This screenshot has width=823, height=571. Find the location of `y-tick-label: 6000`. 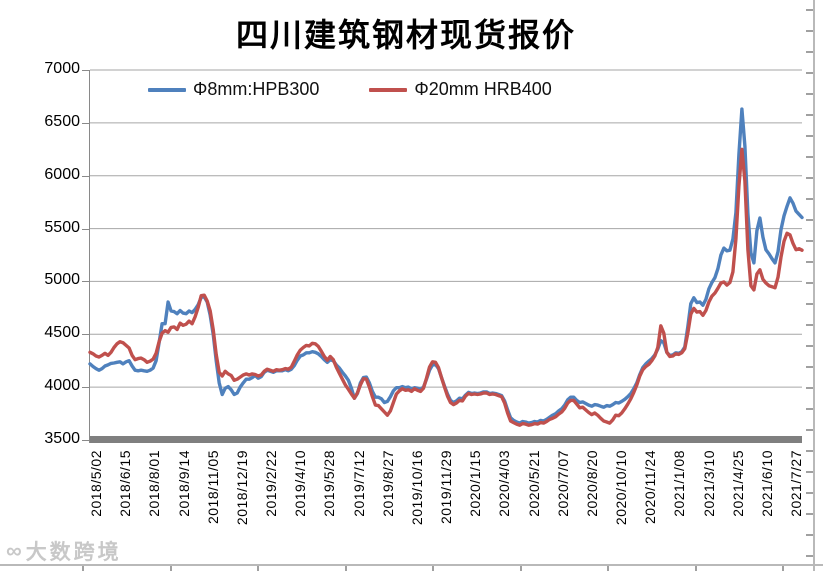

y-tick-label: 6000 is located at coordinates (62, 174).